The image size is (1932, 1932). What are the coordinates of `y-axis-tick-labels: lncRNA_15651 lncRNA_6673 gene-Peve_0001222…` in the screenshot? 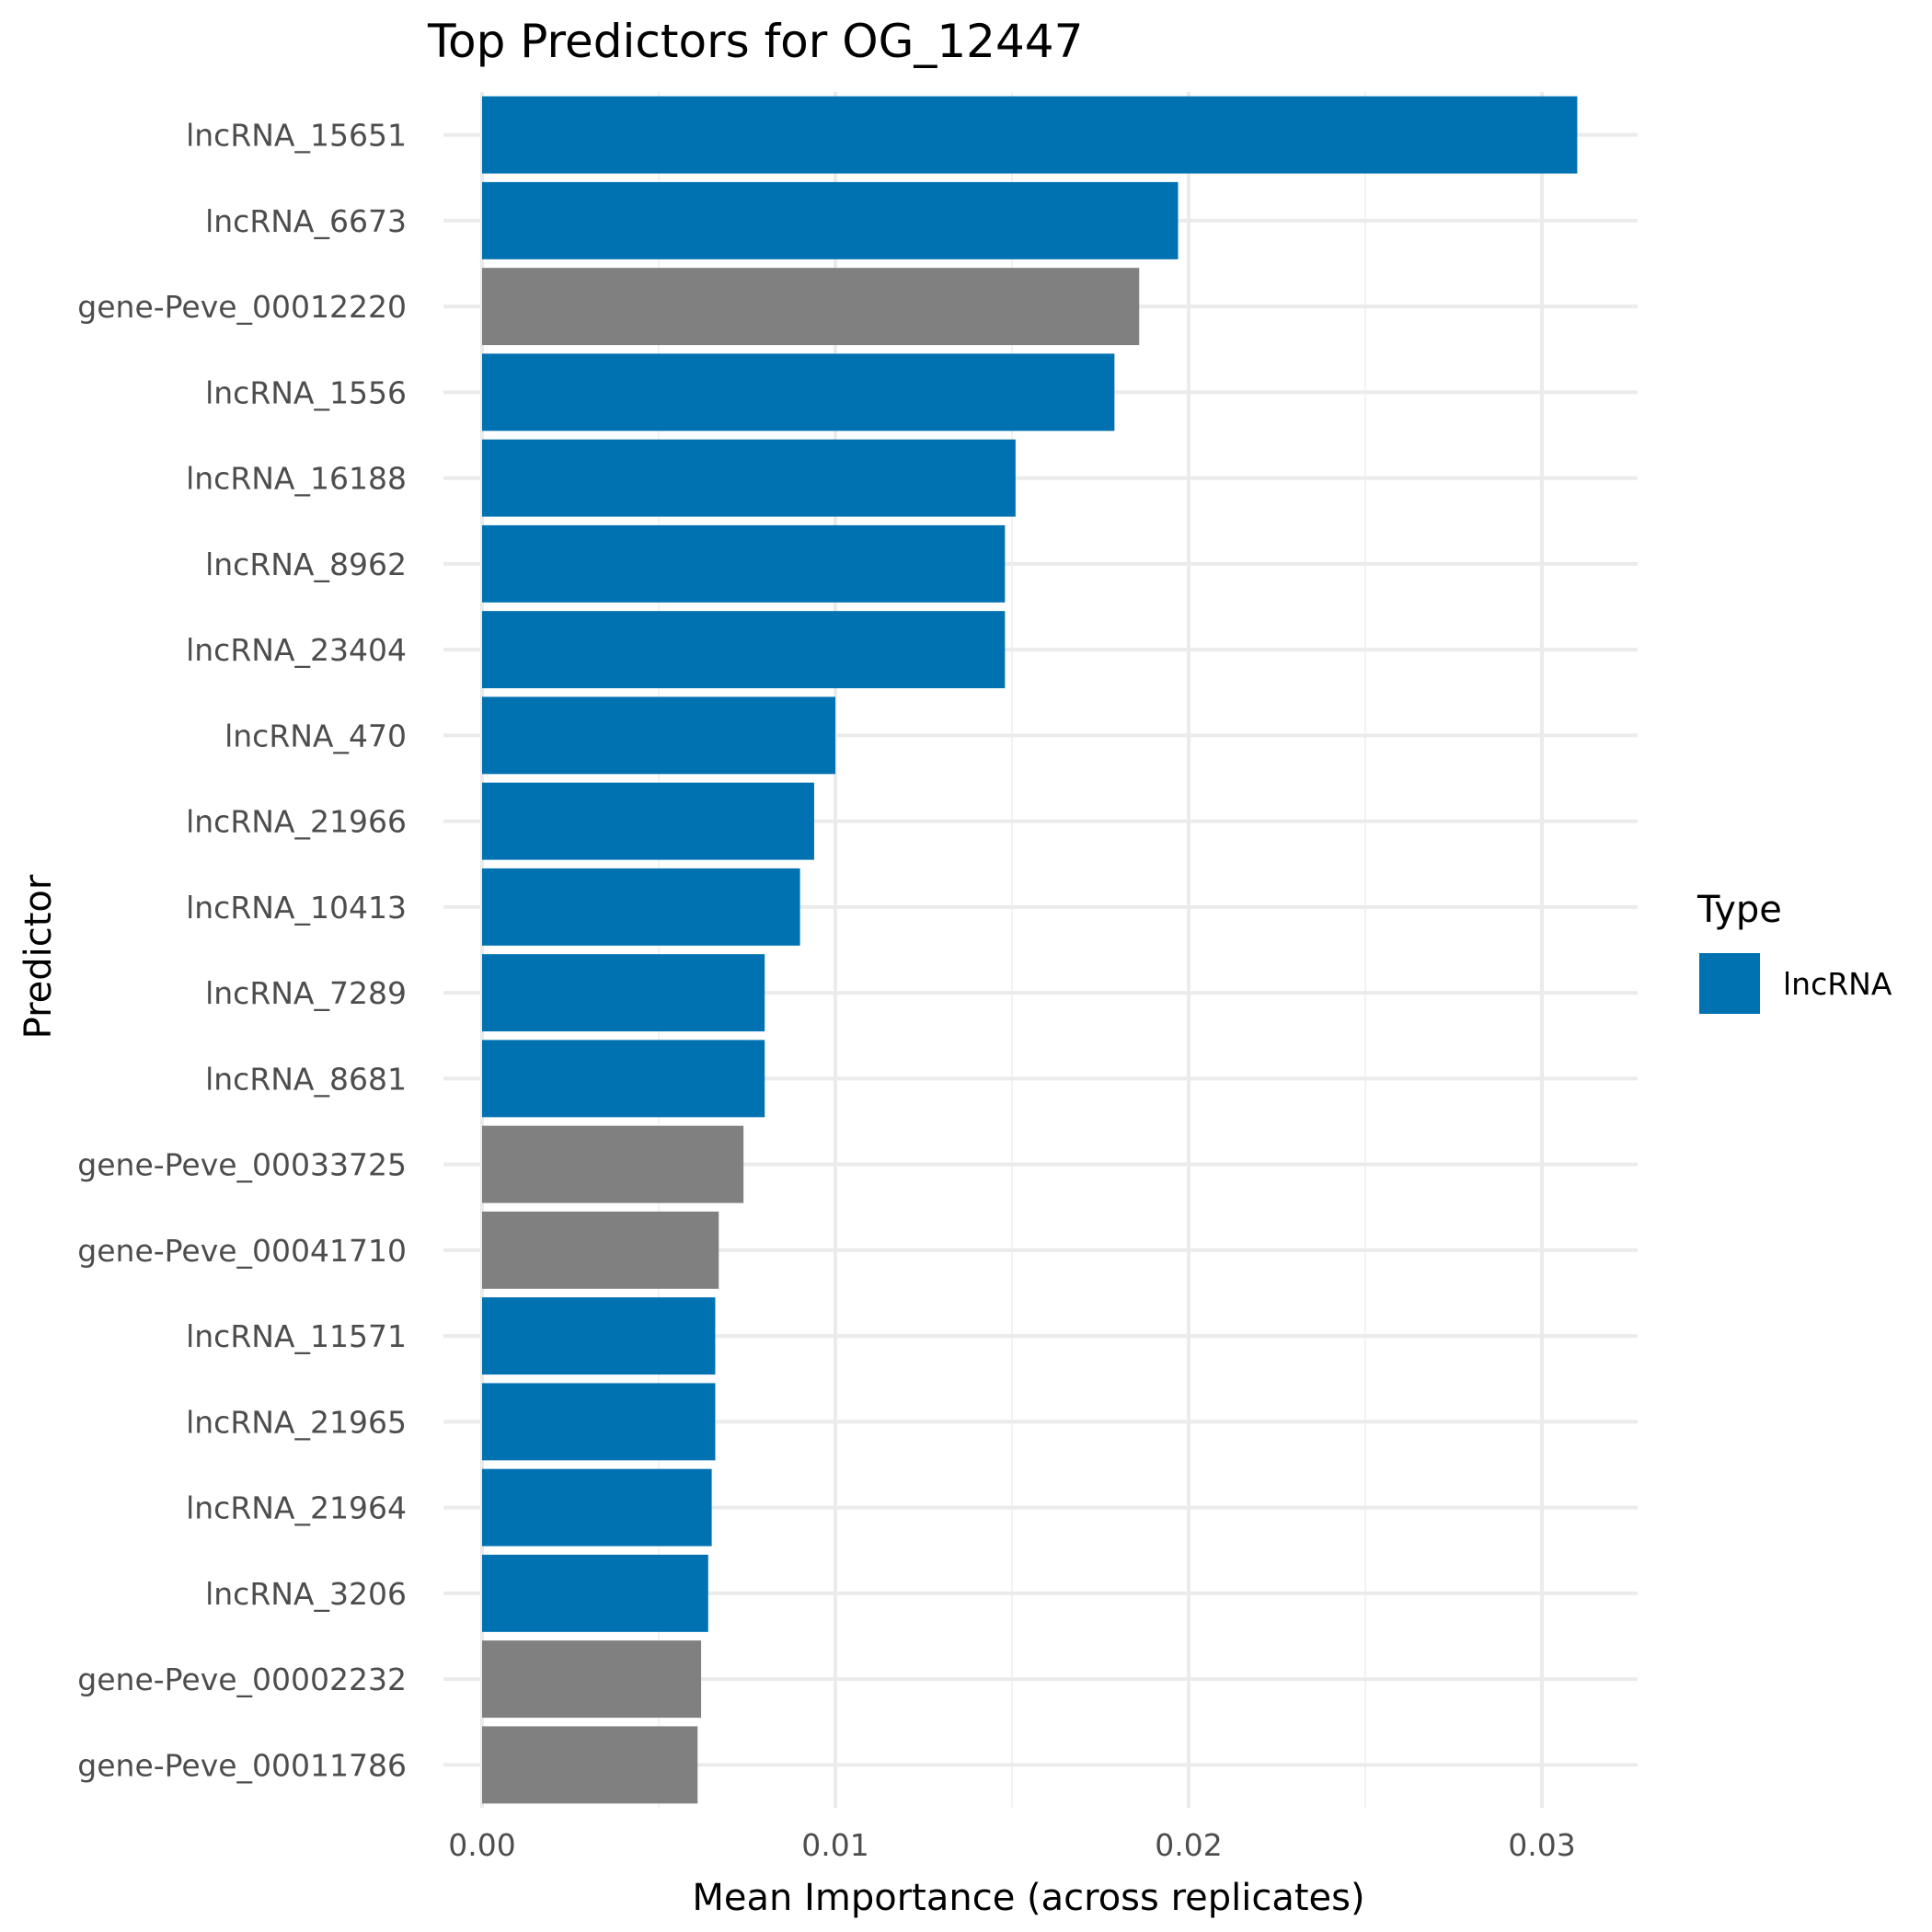 It's located at (242, 951).